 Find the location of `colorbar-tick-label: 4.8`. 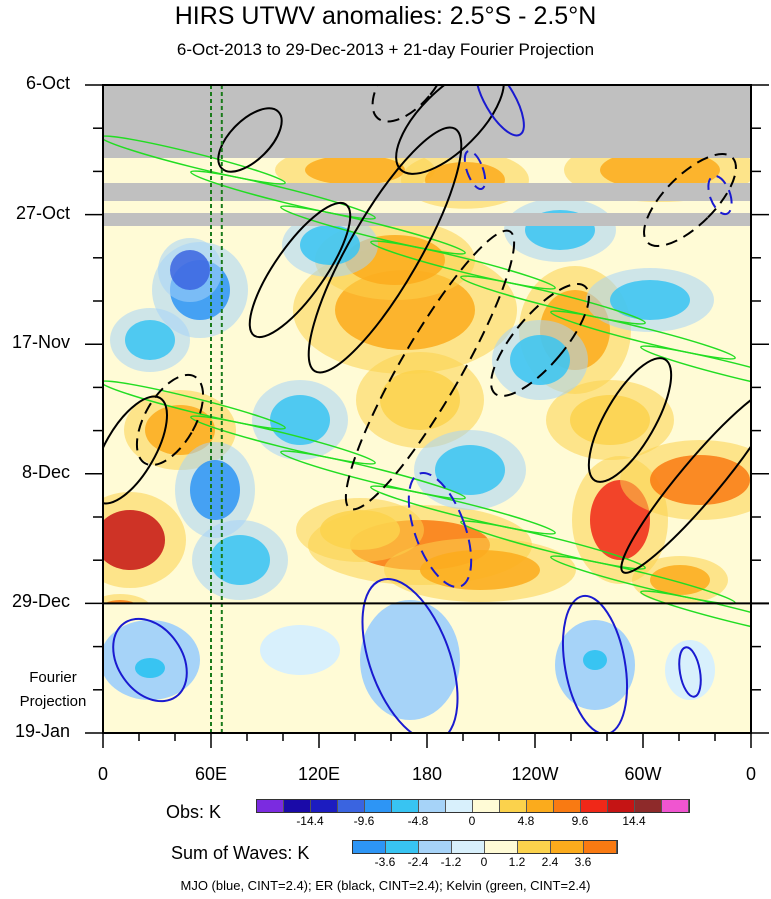

colorbar-tick-label: 4.8 is located at coordinates (526, 821).